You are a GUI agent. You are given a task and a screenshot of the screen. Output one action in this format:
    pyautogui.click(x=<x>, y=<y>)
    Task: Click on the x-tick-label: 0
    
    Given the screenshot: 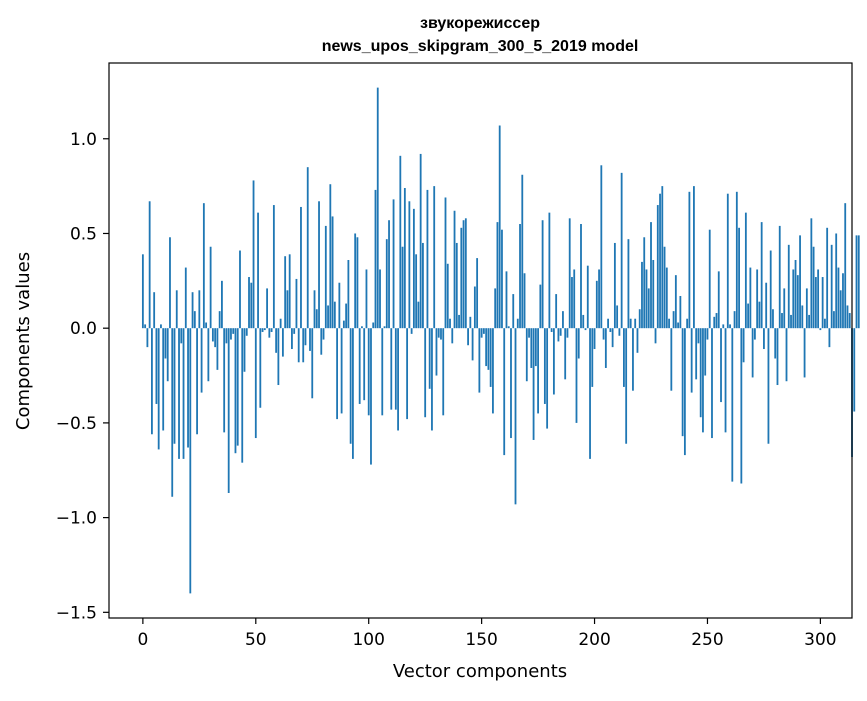 What is the action you would take?
    pyautogui.click(x=142, y=640)
    